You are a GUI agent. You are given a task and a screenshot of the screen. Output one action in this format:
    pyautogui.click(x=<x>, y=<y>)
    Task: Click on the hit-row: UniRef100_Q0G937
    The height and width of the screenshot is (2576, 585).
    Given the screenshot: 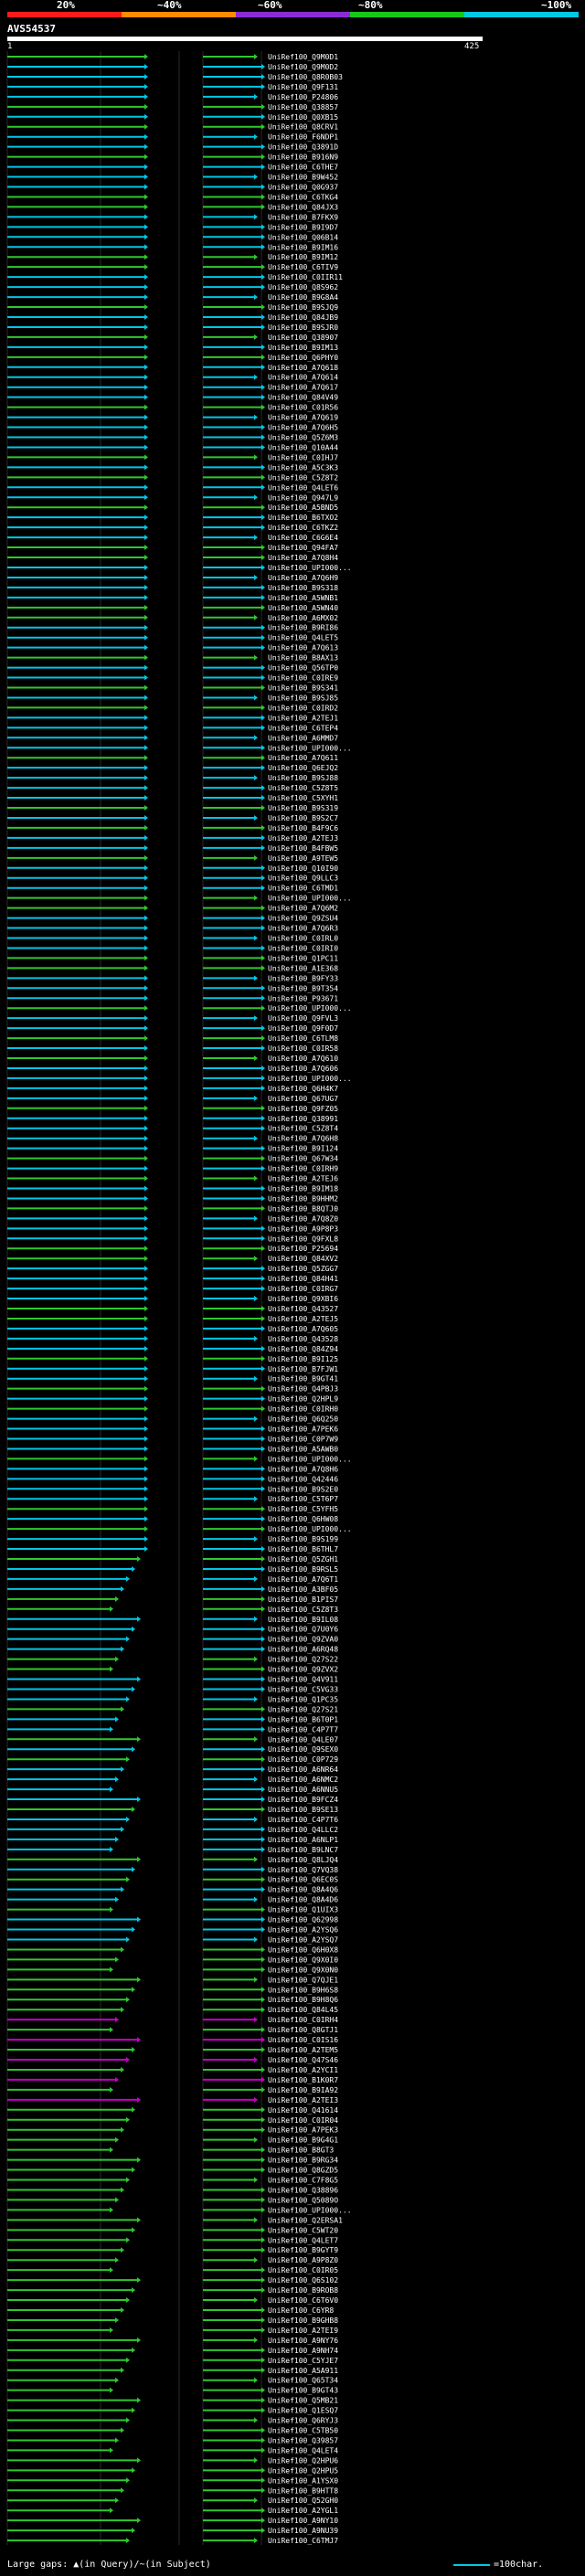 What is the action you would take?
    pyautogui.click(x=172, y=188)
    